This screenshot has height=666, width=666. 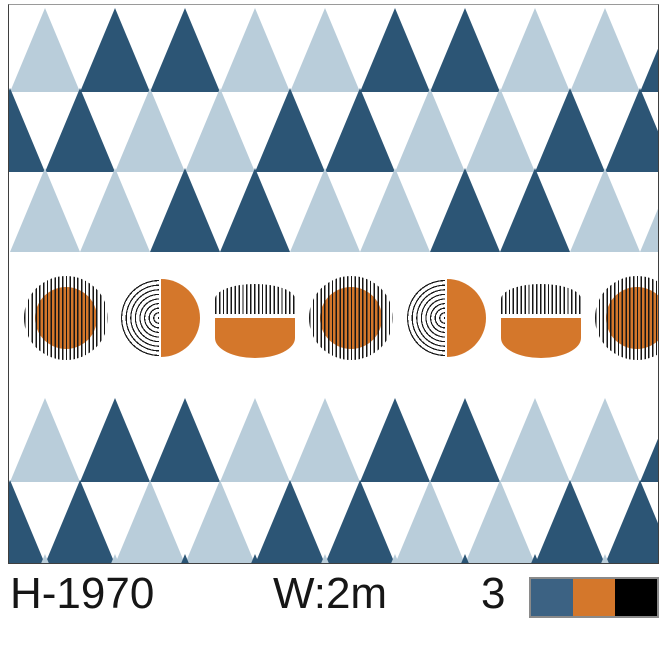 I want to click on color-swatch, so click(x=594, y=597).